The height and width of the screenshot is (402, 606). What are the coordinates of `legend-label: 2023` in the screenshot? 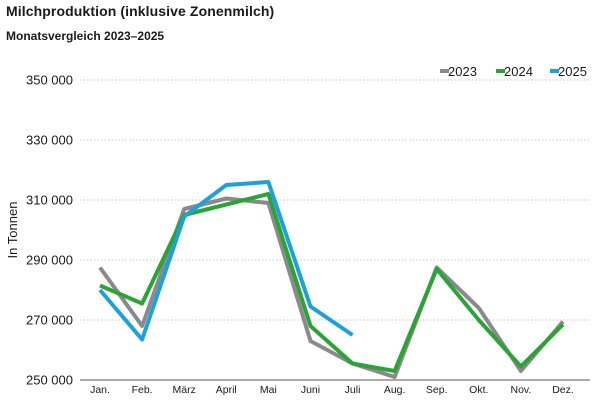 It's located at (462, 71).